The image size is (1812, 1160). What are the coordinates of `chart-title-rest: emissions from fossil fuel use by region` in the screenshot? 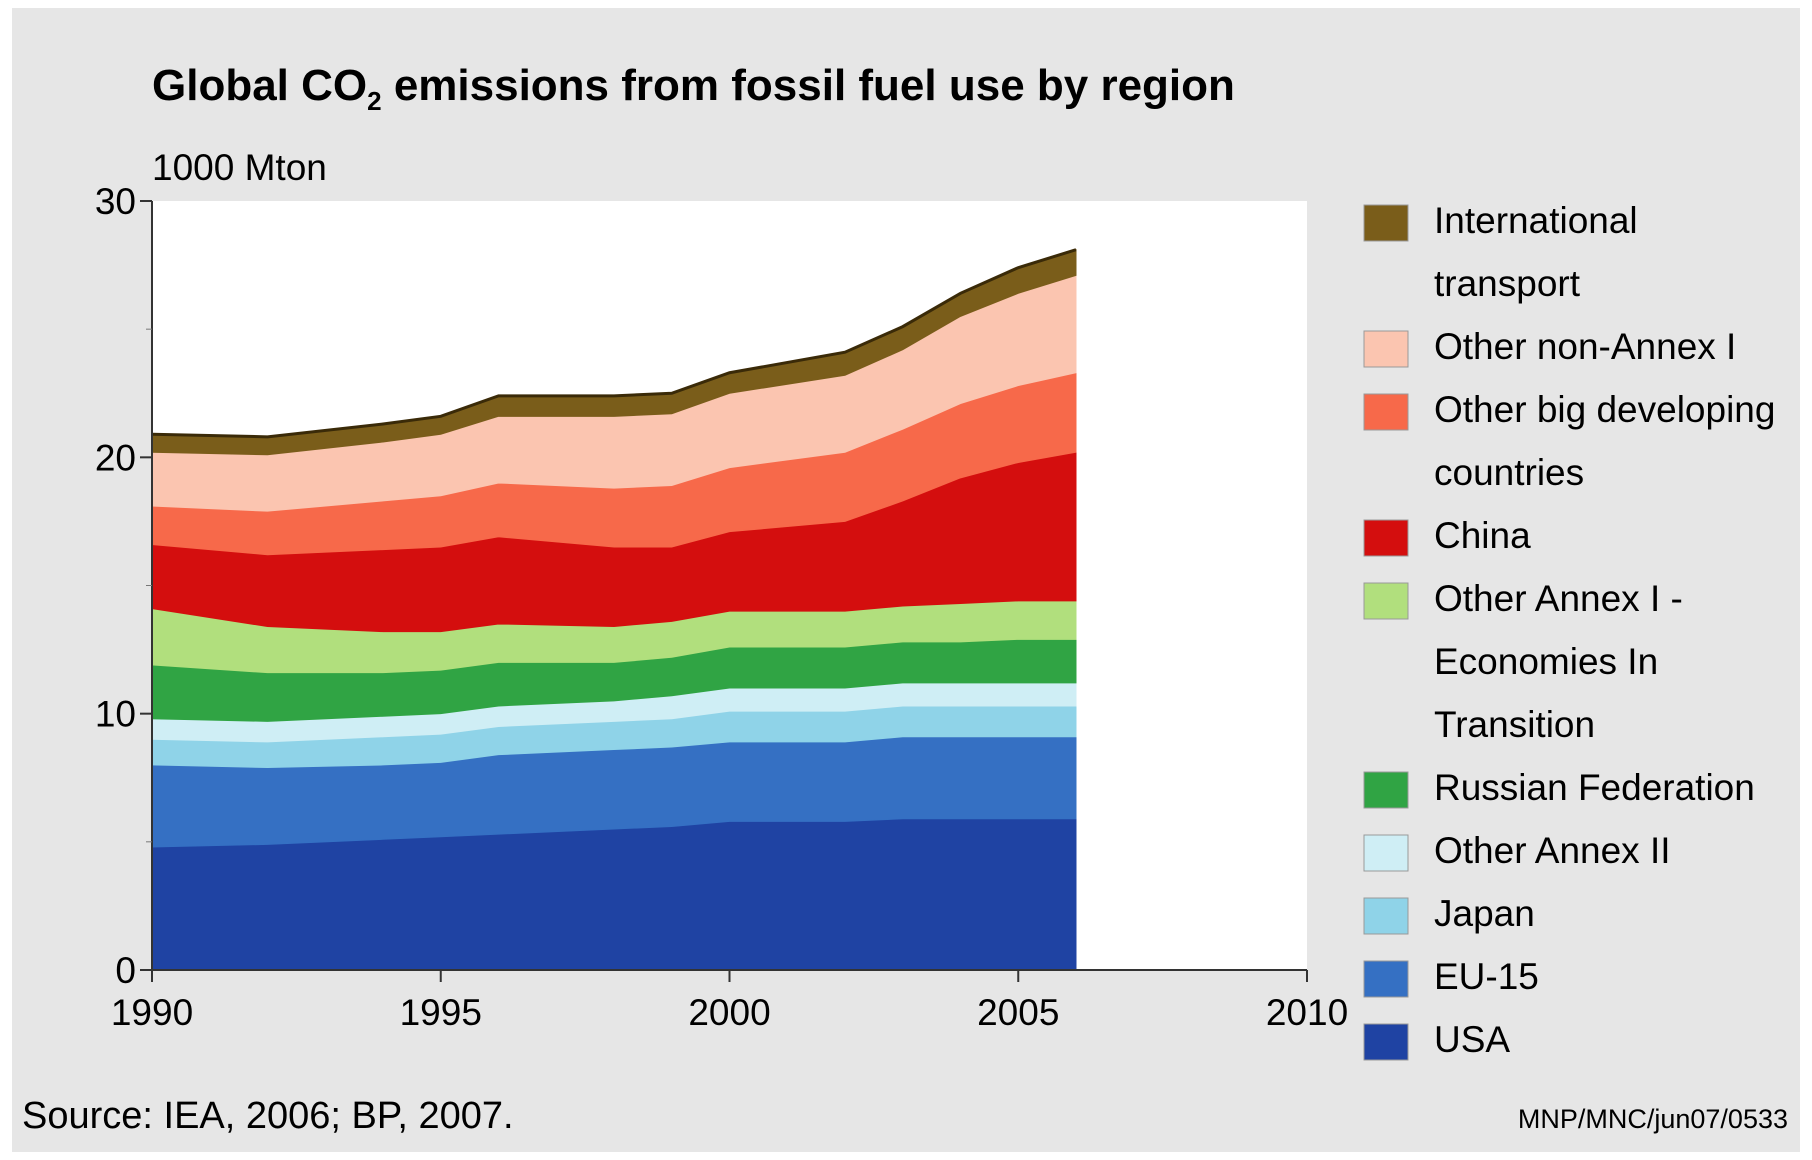 It's located at (808, 85).